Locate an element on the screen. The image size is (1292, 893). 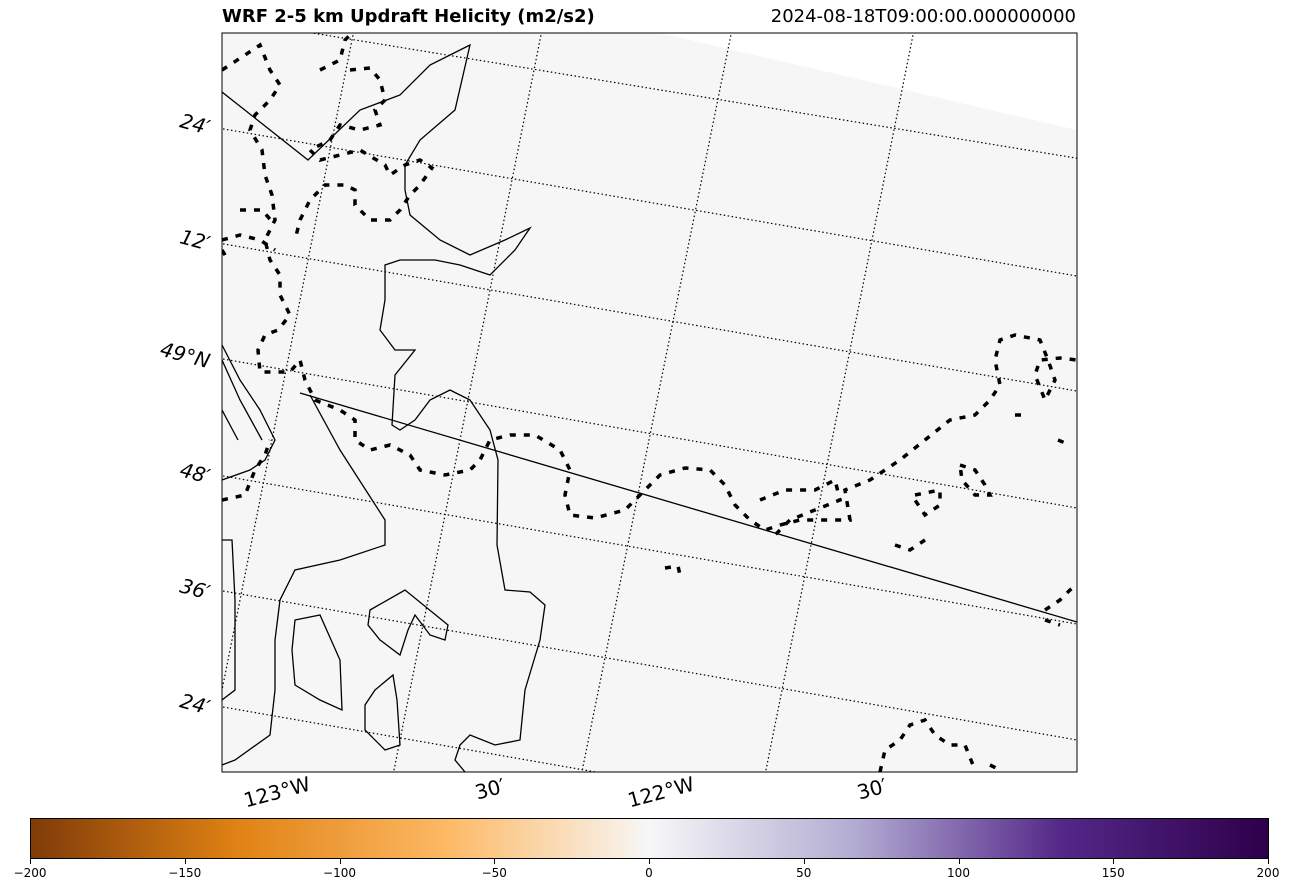
no-data-region is located at coordinates (868, 81).